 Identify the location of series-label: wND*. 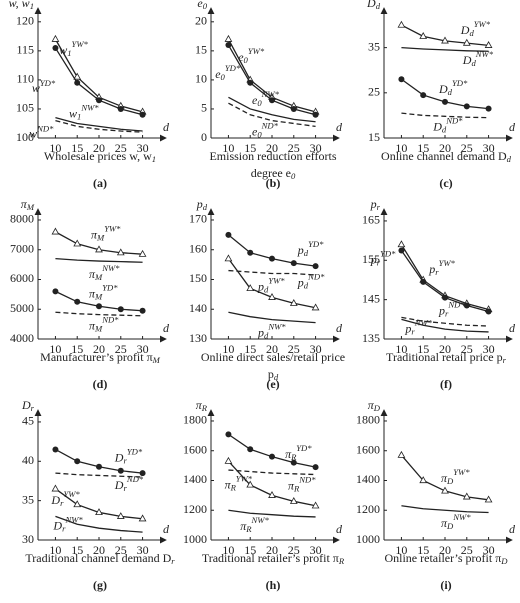
(41, 132).